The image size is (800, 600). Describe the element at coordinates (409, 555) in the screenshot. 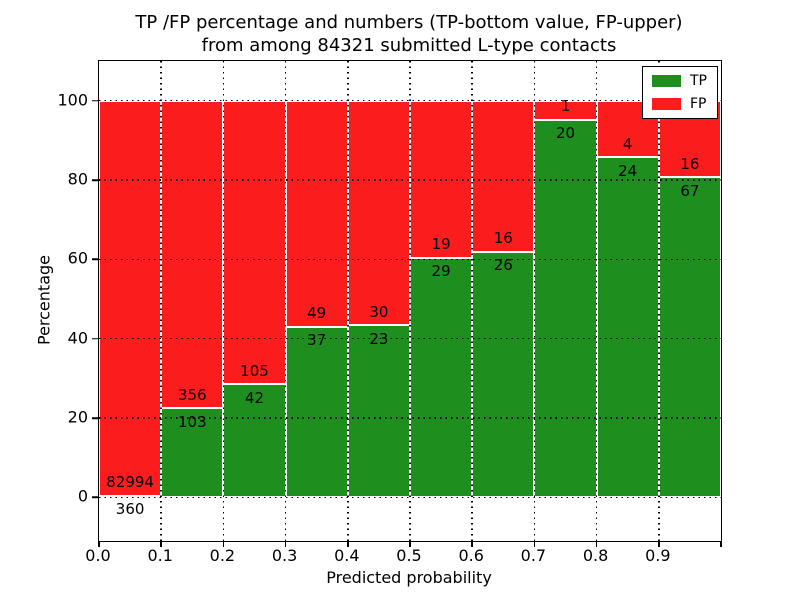

I see `x-tick-label: 0.5` at that location.